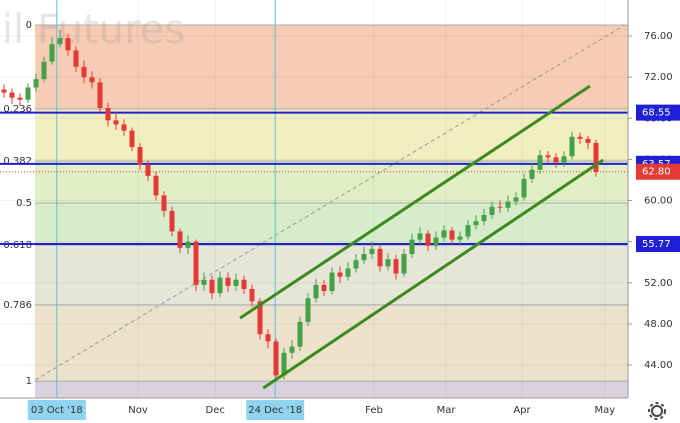 The image size is (680, 423). What do you see at coordinates (658, 77) in the screenshot?
I see `y-tick-label: 72.00` at bounding box center [658, 77].